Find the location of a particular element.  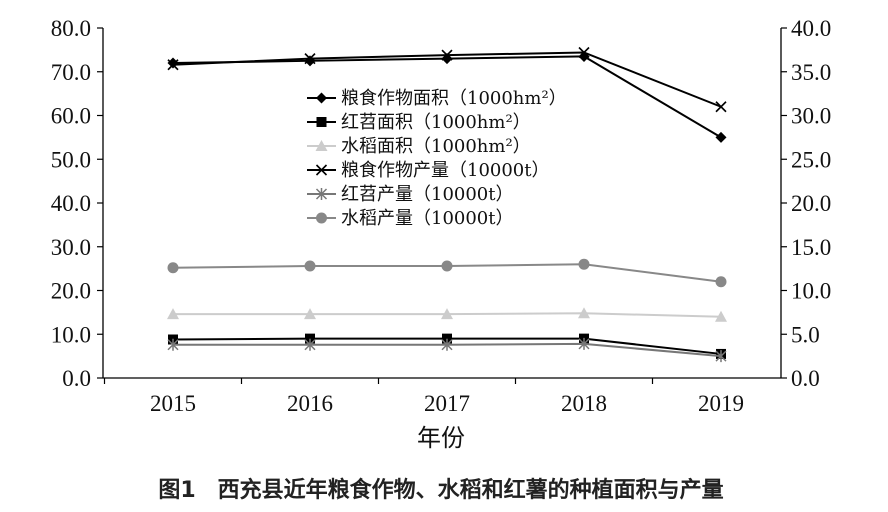

legend-entry: 水稻面积（1000hm²） is located at coordinates (419, 146).